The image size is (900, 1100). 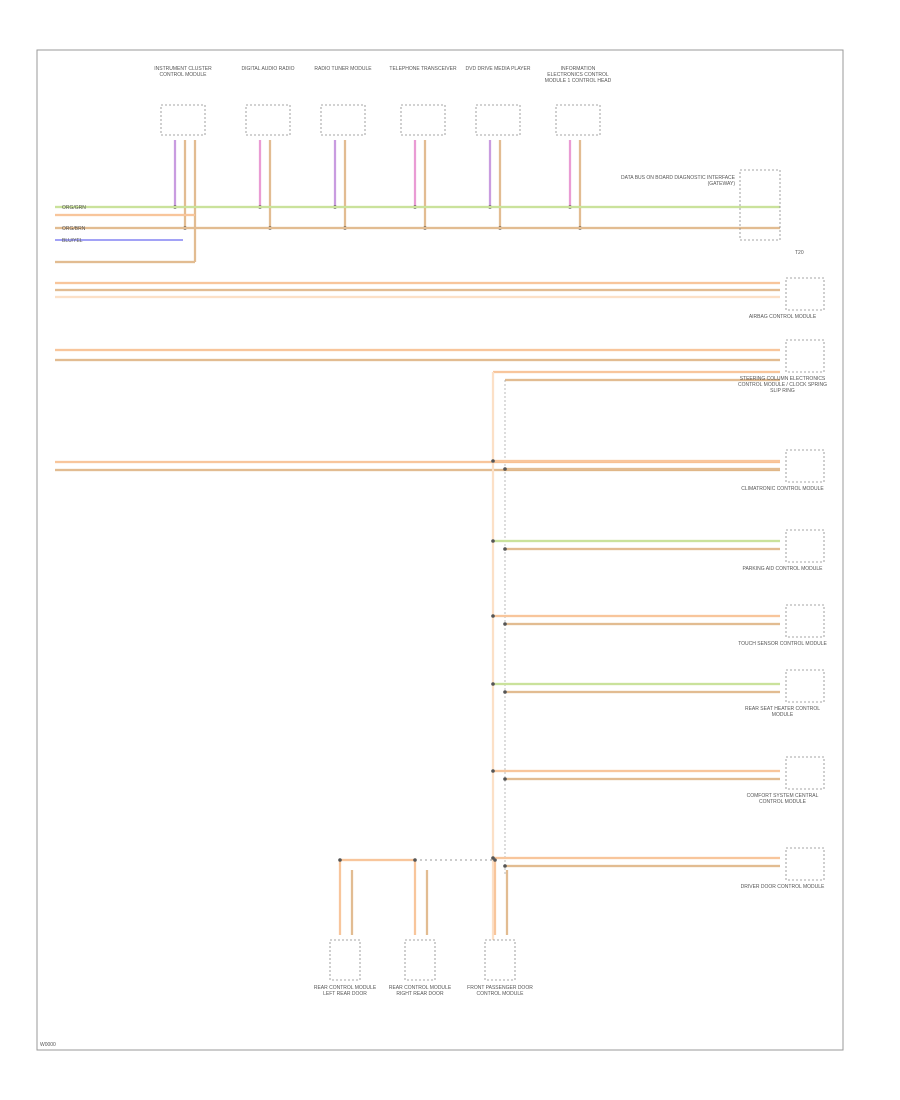 I want to click on label: COMFORT SYSTEM CENTRAL CONTROL MODULE, so click(x=782, y=799).